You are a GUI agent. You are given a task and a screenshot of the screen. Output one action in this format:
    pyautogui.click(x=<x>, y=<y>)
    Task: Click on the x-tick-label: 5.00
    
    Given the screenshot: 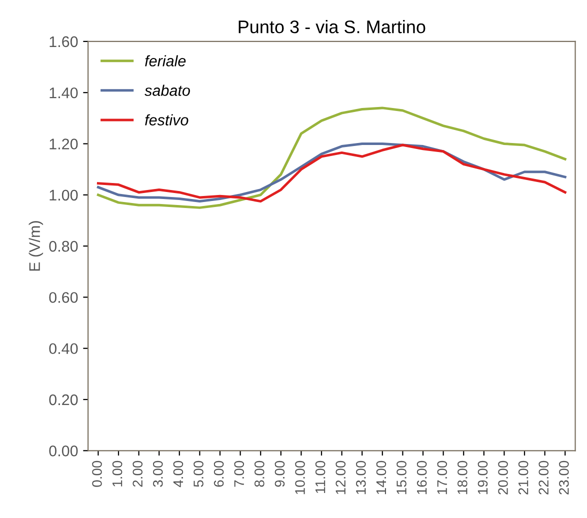 What is the action you would take?
    pyautogui.click(x=199, y=473)
    